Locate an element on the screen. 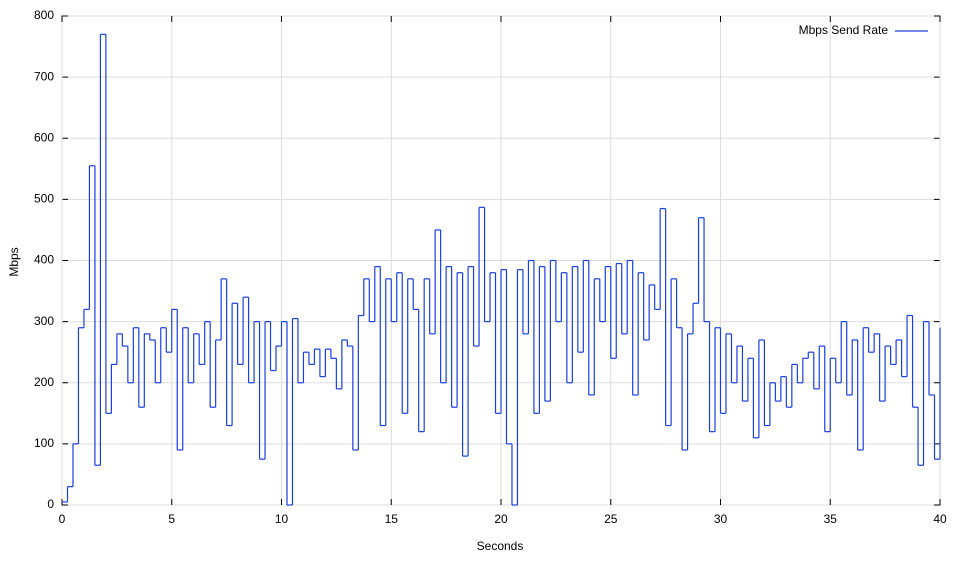 The height and width of the screenshot is (565, 960). y-tick-label: 400 is located at coordinates (44, 260).